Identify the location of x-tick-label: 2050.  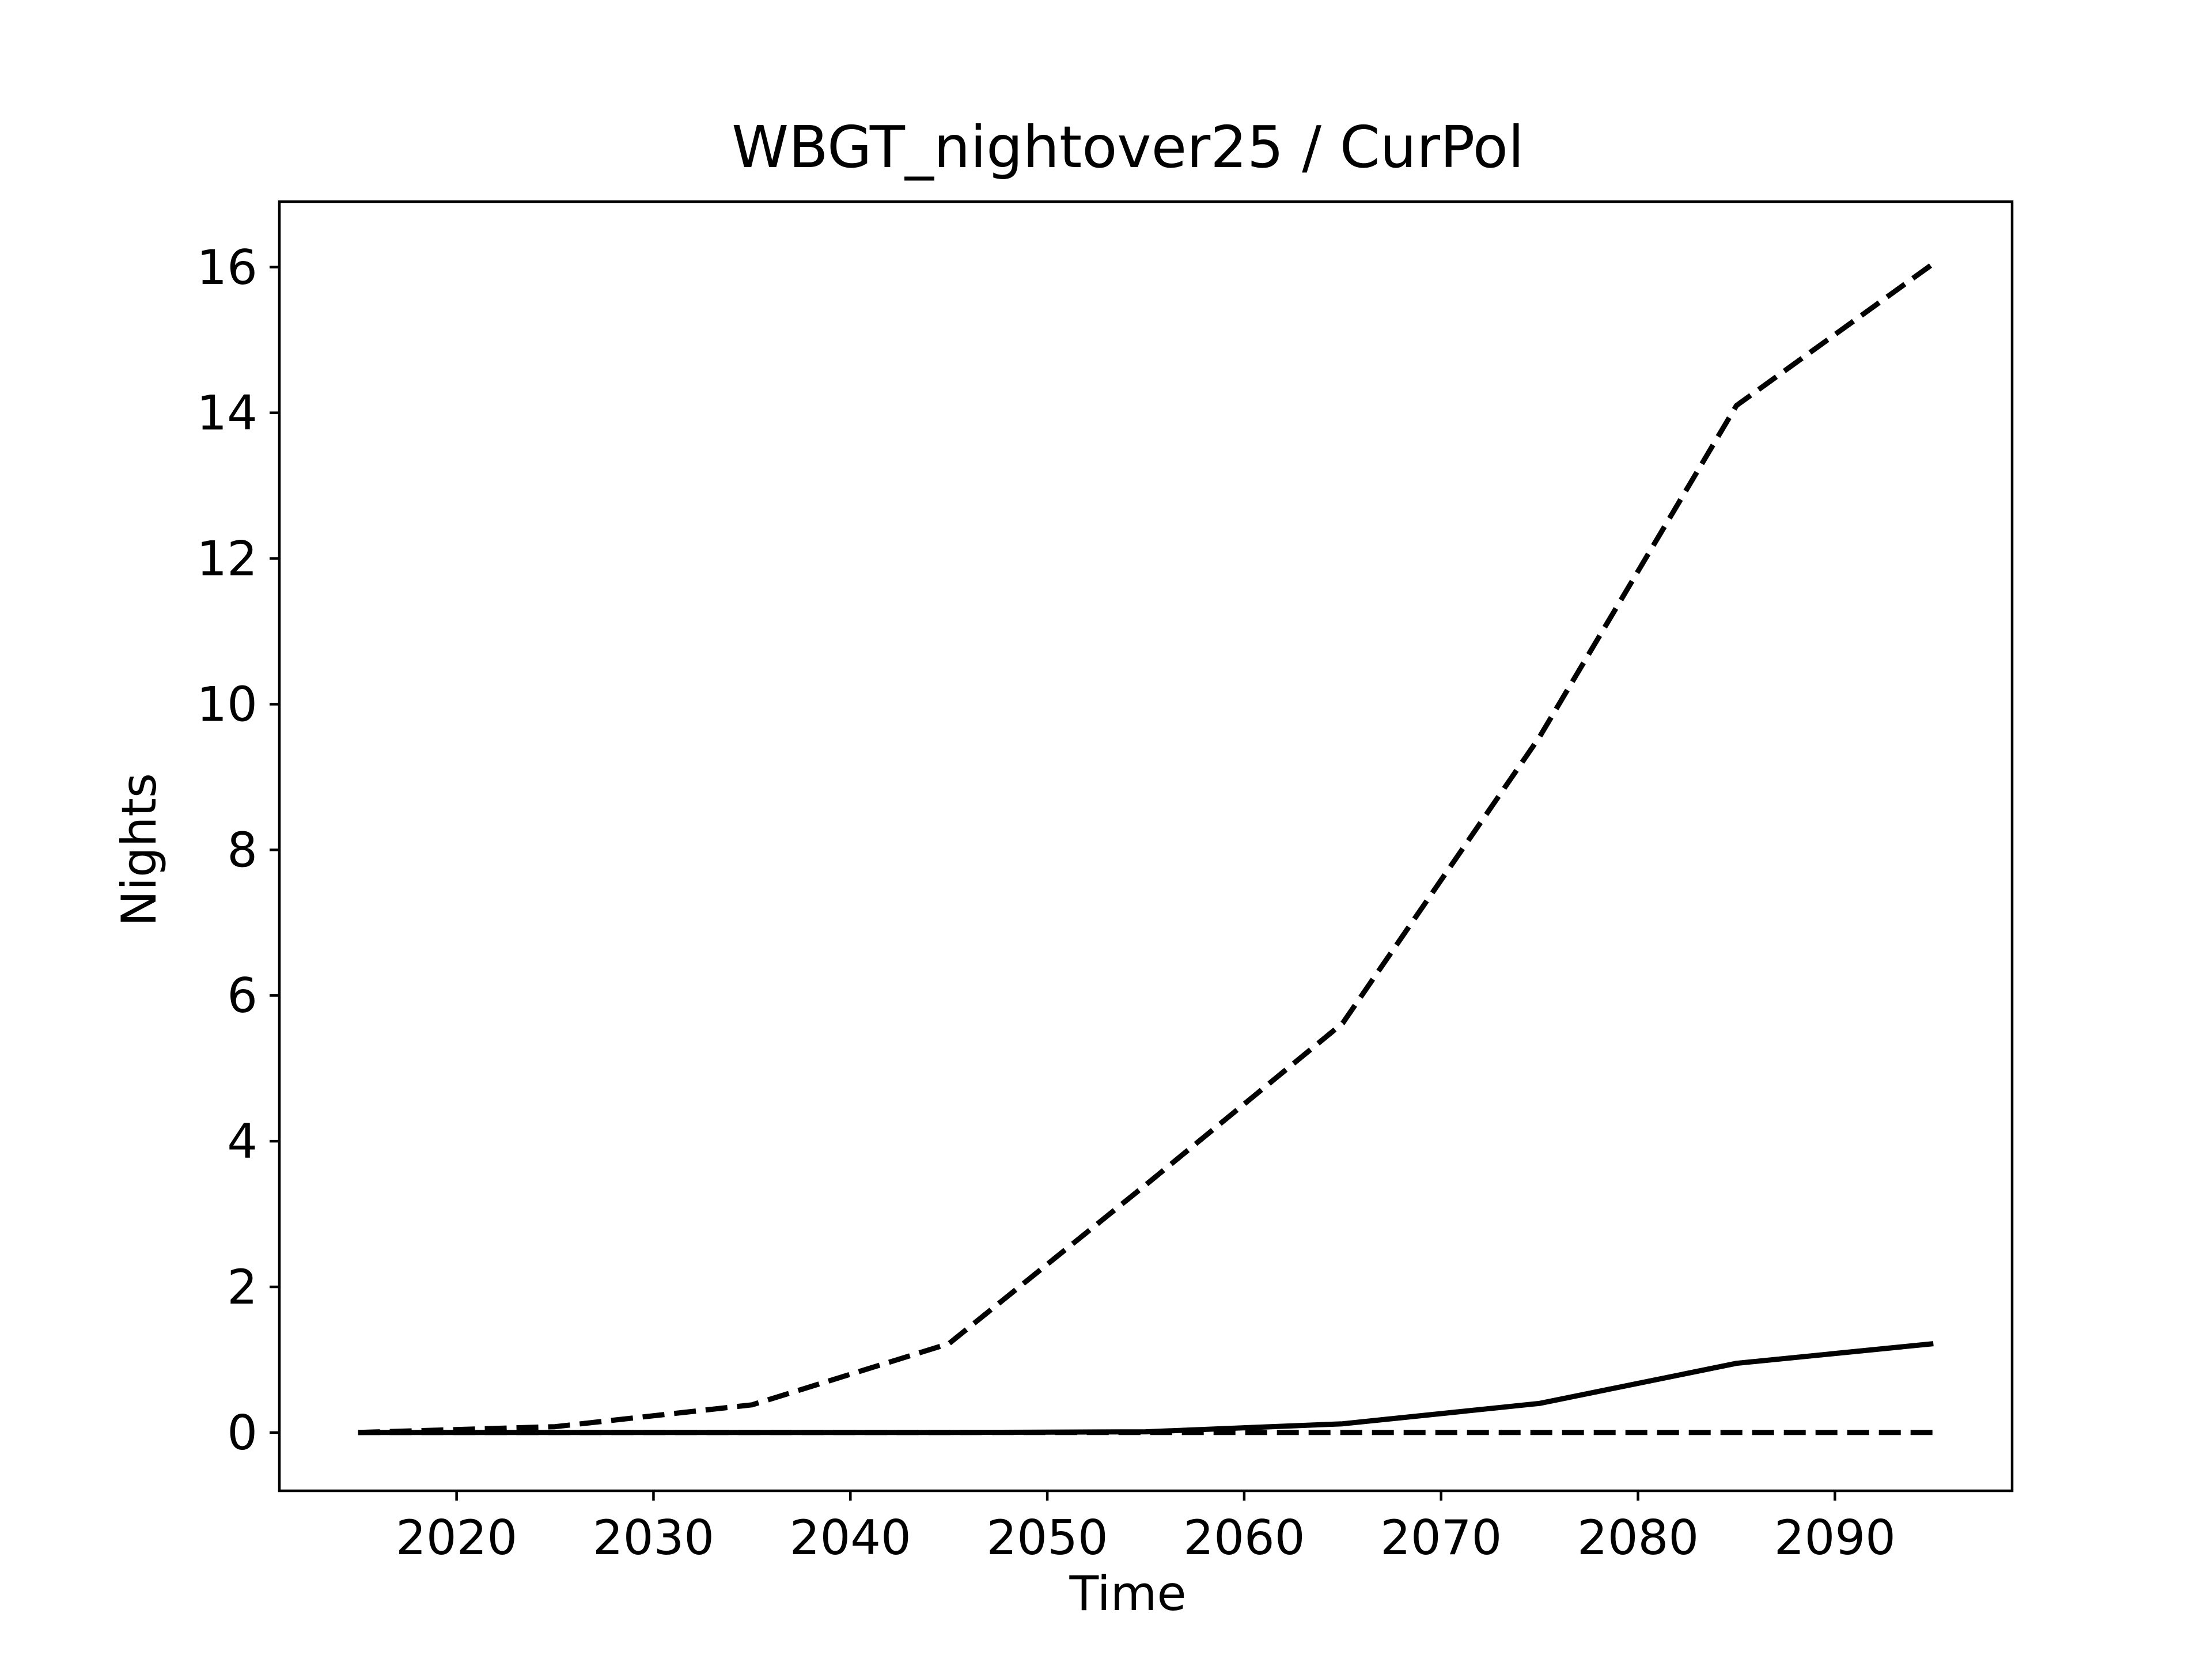
(1047, 1538).